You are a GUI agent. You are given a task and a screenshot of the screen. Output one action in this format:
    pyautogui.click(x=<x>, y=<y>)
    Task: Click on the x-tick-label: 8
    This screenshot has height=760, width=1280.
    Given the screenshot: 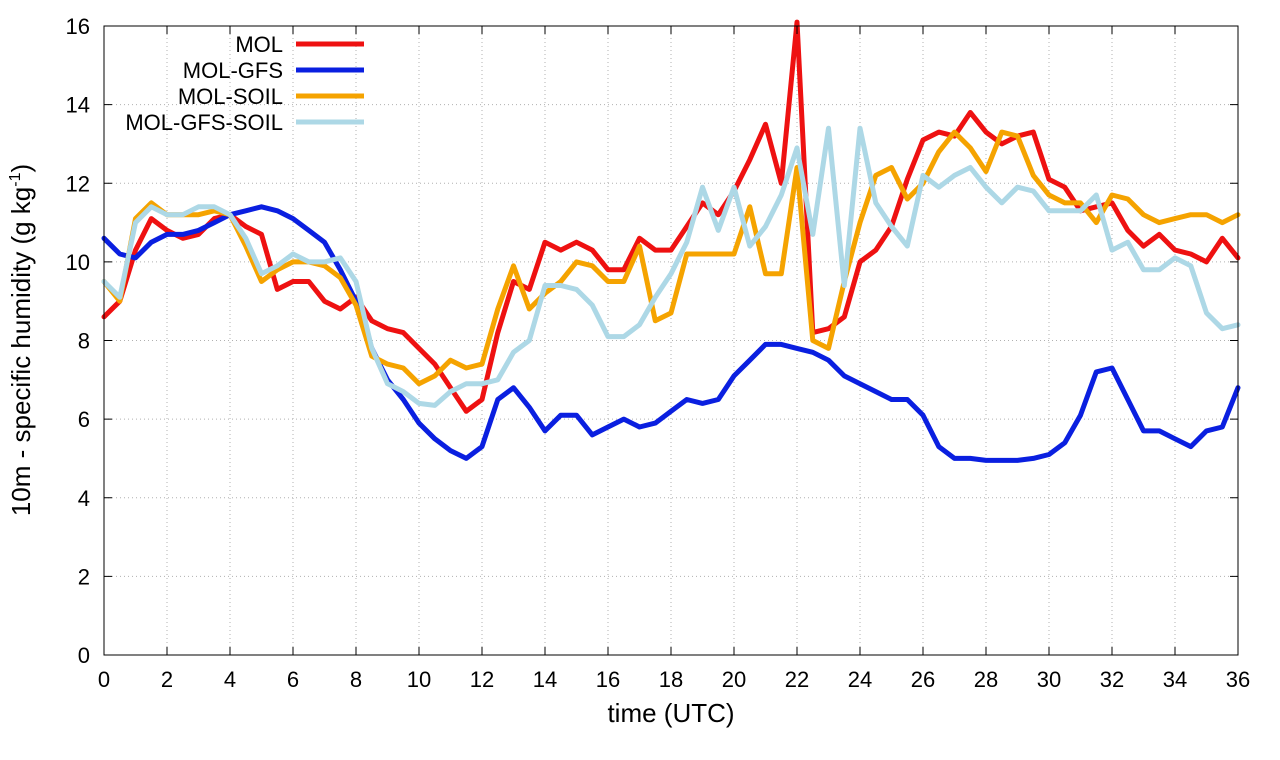 What is the action you would take?
    pyautogui.click(x=356, y=679)
    